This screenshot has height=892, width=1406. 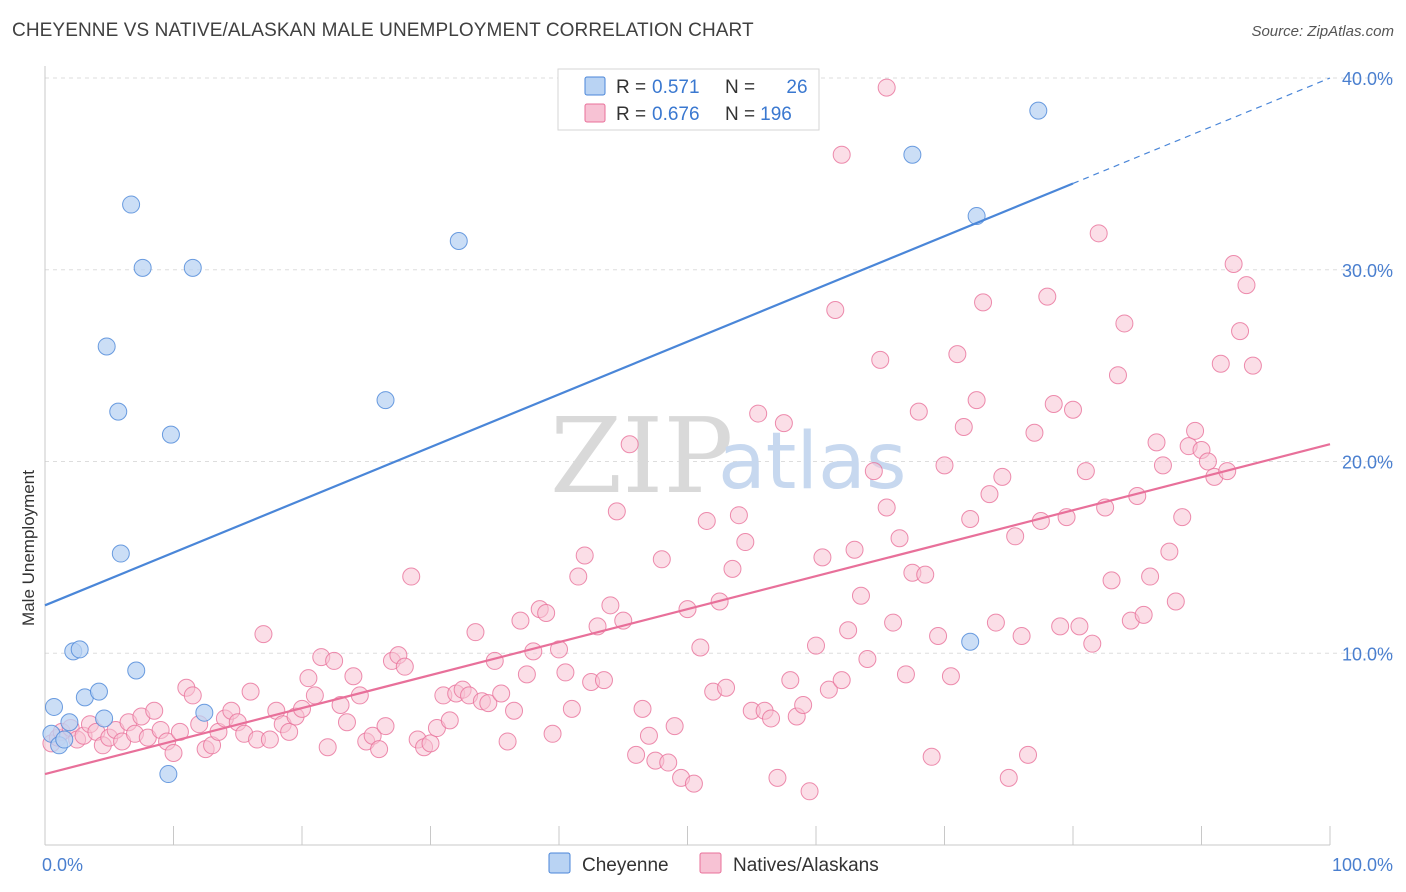 What do you see at coordinates (625, 865) in the screenshot?
I see `bottom-legend-label-cheyenne: Cheyenne` at bounding box center [625, 865].